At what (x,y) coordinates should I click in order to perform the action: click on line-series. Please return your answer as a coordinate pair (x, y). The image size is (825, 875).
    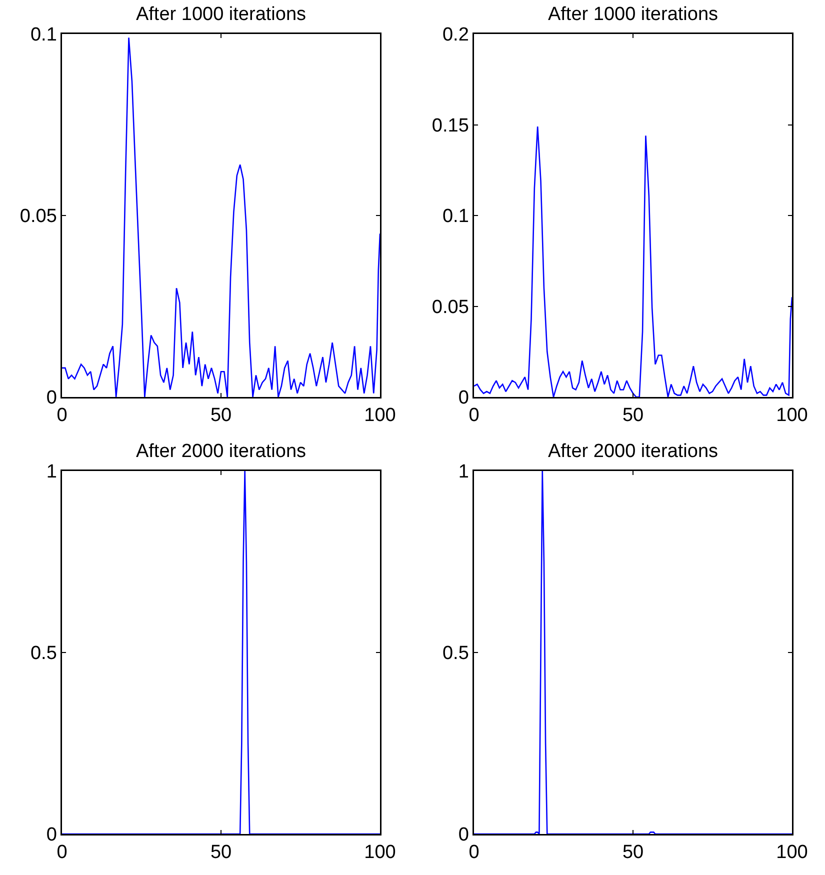
    Looking at the image, I should click on (633, 261).